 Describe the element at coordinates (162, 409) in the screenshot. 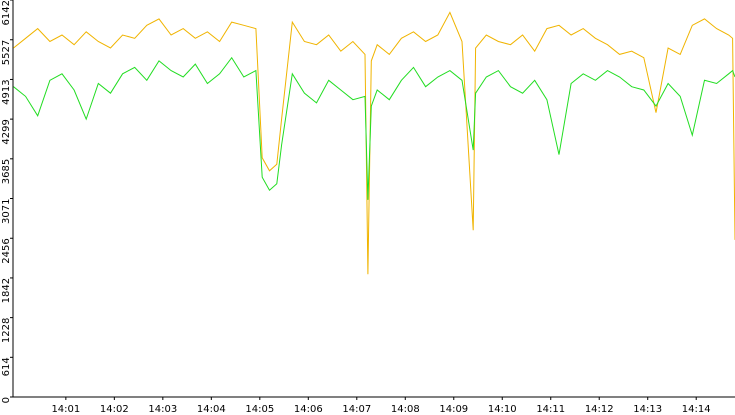

I see `x-tick-label: 14:03` at that location.